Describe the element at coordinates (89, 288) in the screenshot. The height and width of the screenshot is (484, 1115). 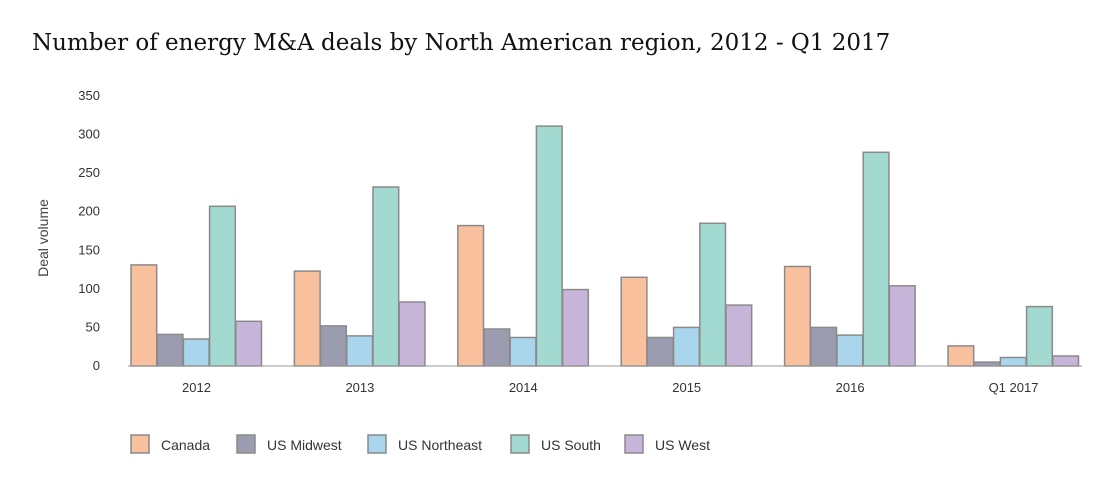
I see `y-tick-label: 100` at that location.